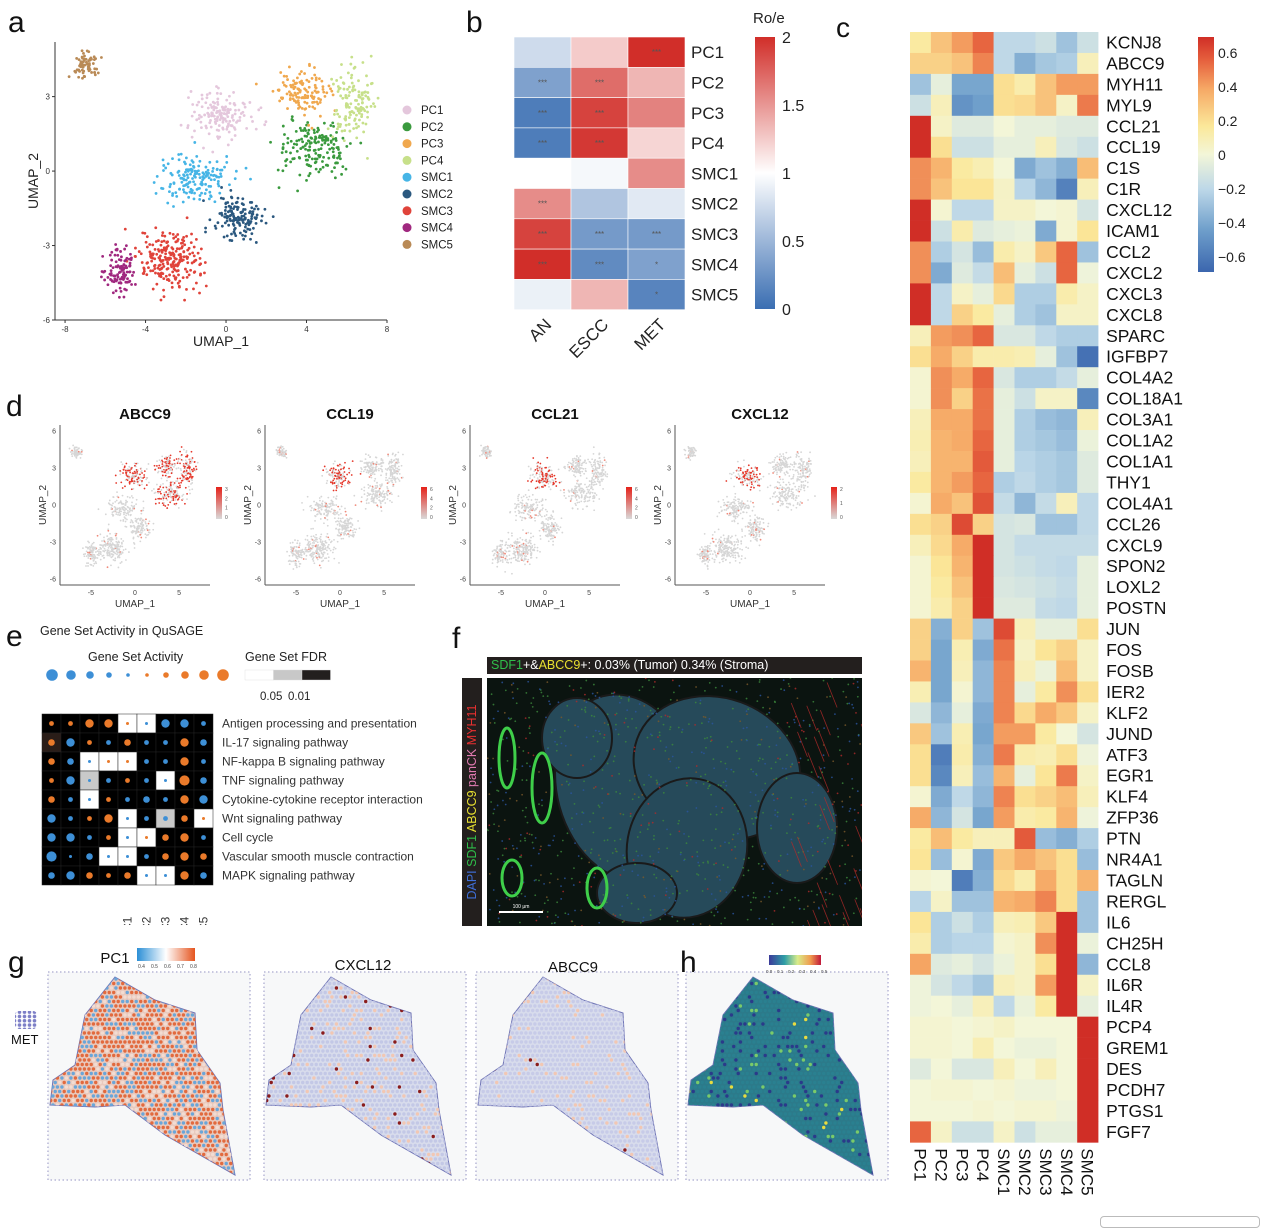  What do you see at coordinates (312, 102) in the screenshot?
I see `point-pc3` at bounding box center [312, 102].